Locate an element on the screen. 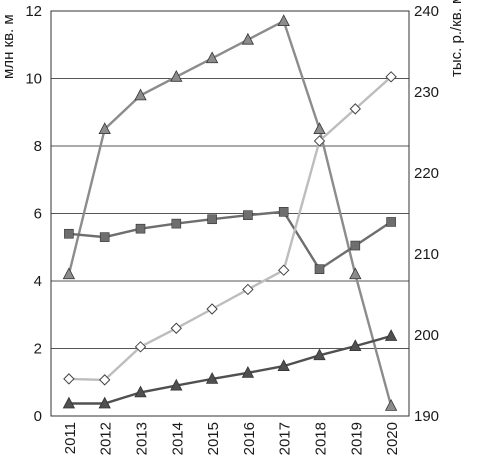  right-axis: 190 200 210 220 230 240 is located at coordinates (426, 214).